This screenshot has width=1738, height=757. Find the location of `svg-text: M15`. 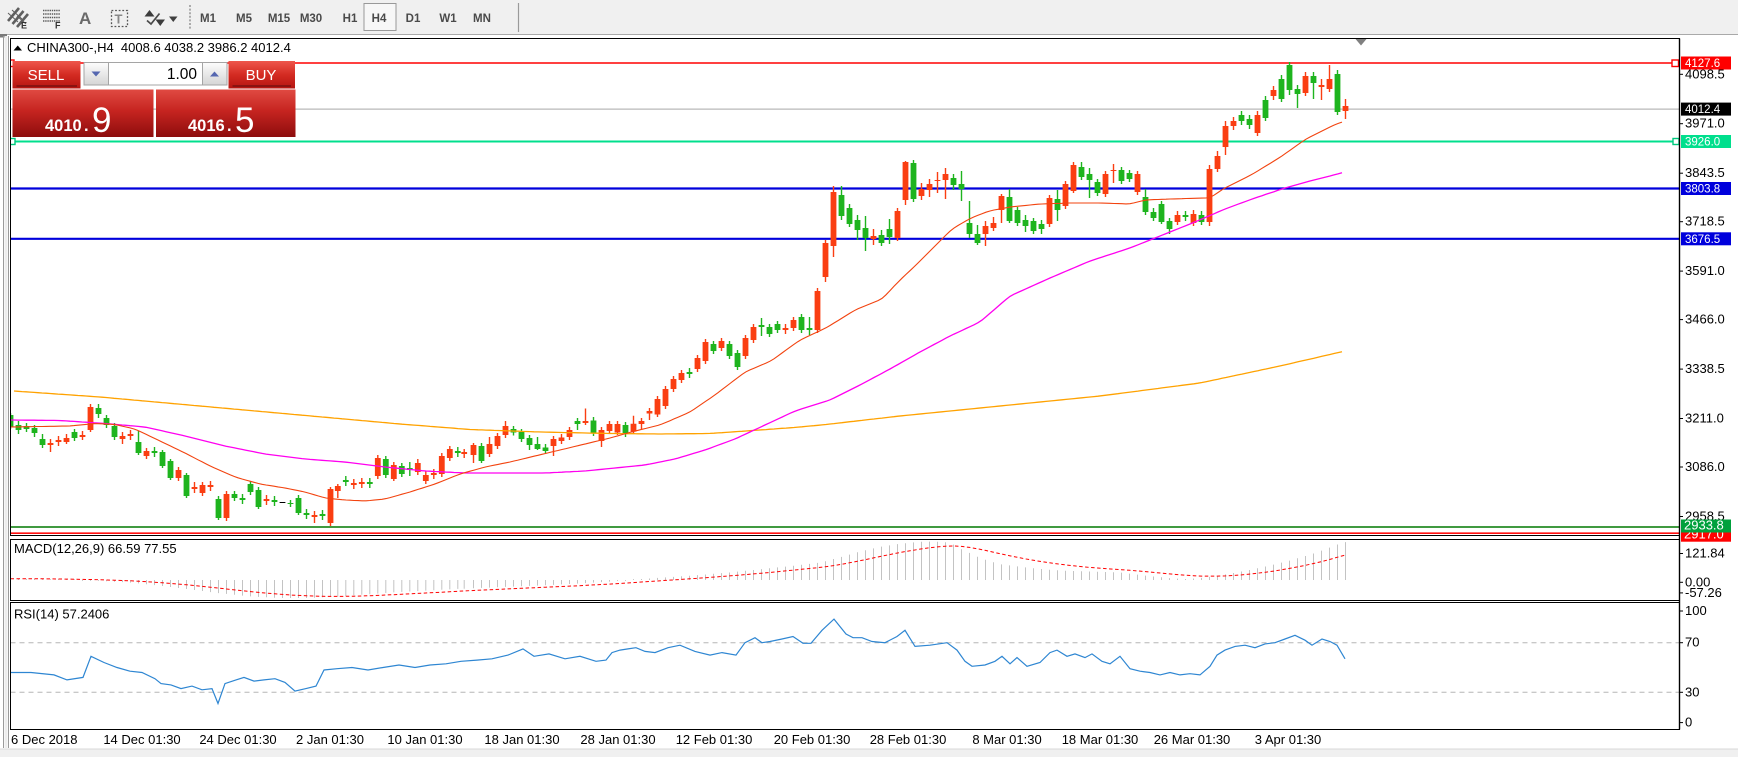

svg-text: M15 is located at coordinates (279, 19).